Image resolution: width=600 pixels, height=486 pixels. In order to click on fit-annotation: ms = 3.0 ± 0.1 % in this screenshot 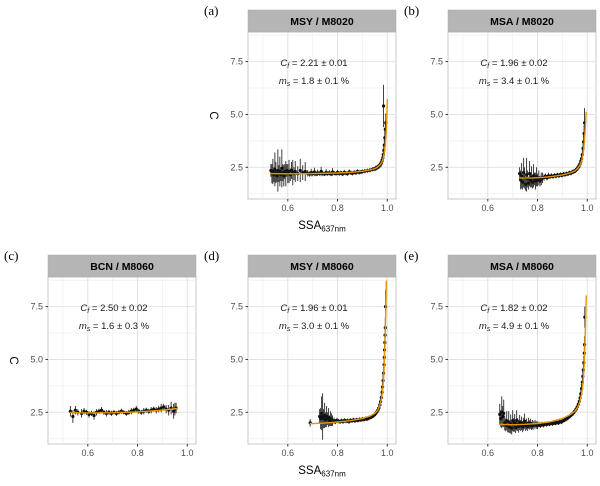, I will do `click(314, 327)`.